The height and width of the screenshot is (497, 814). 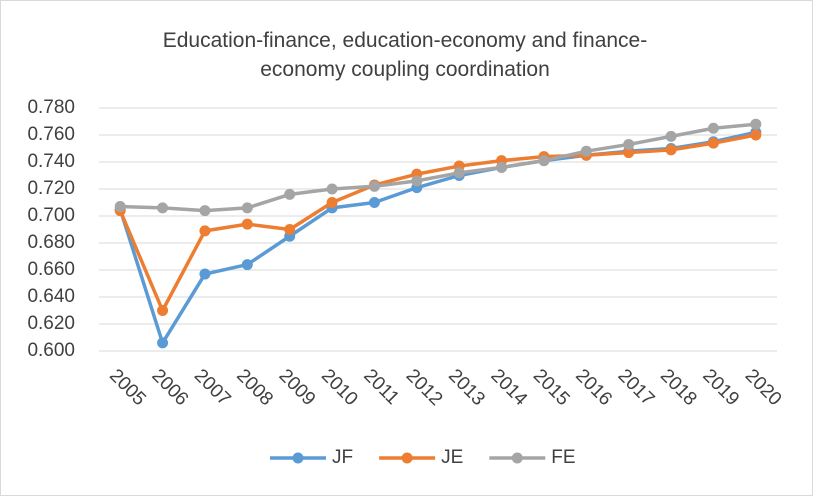 I want to click on legend-label: JE, so click(x=452, y=457).